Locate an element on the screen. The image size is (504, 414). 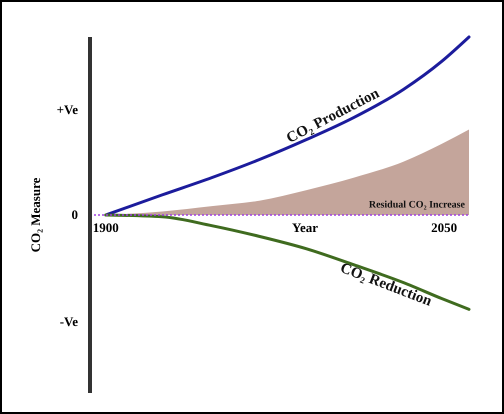
x-tick-label: 2050 is located at coordinates (444, 227).